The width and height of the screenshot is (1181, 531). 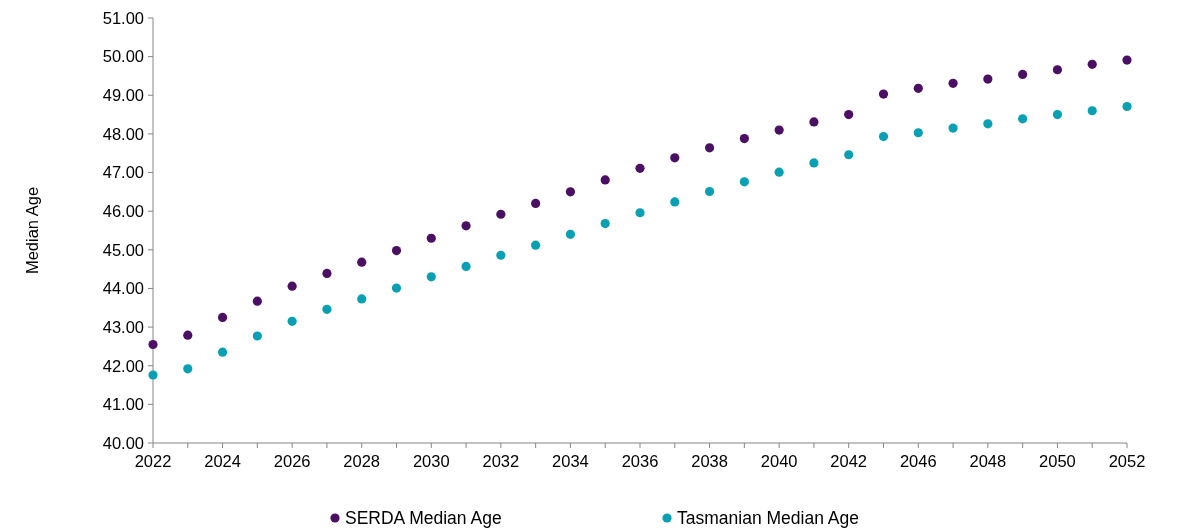 What do you see at coordinates (362, 461) in the screenshot?
I see `x-tick-label: 2028` at bounding box center [362, 461].